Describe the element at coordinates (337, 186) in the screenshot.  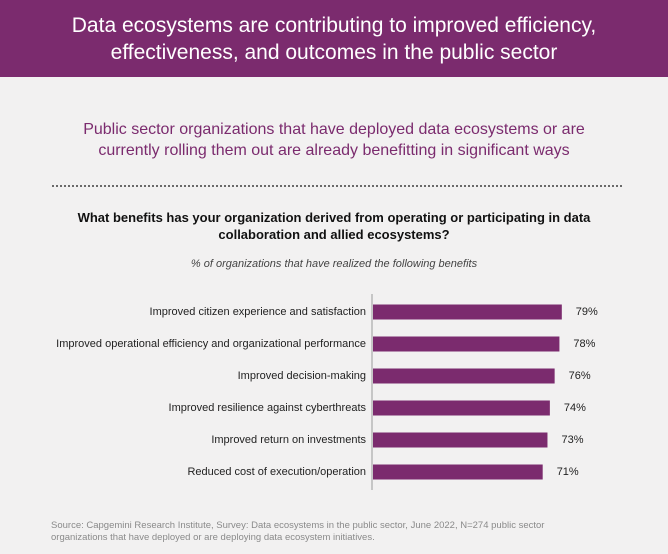
I see `dotted-divider` at that location.